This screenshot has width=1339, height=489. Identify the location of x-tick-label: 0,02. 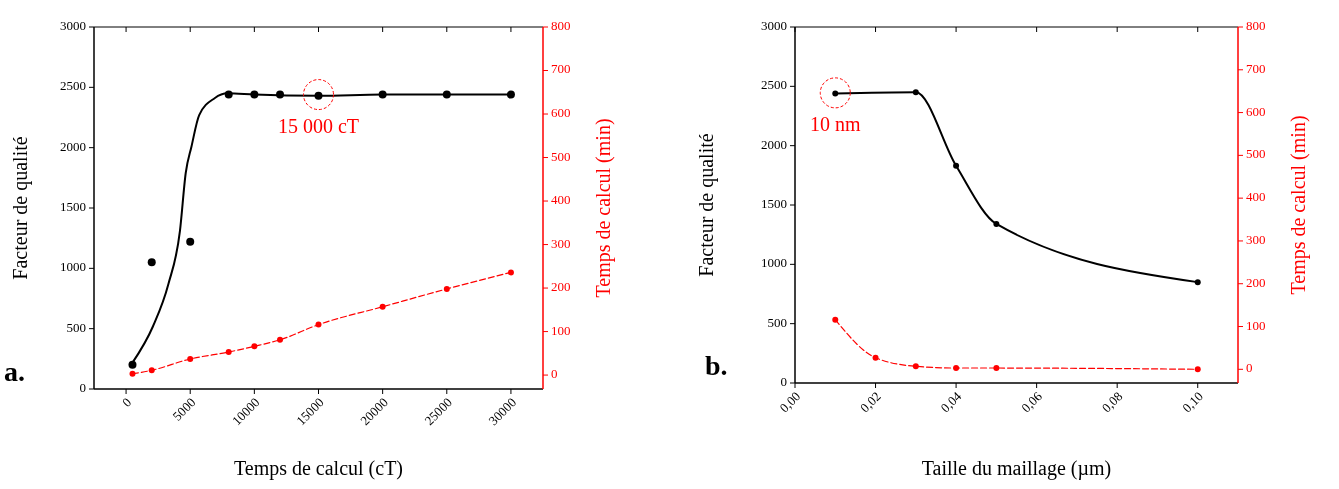
(870, 402).